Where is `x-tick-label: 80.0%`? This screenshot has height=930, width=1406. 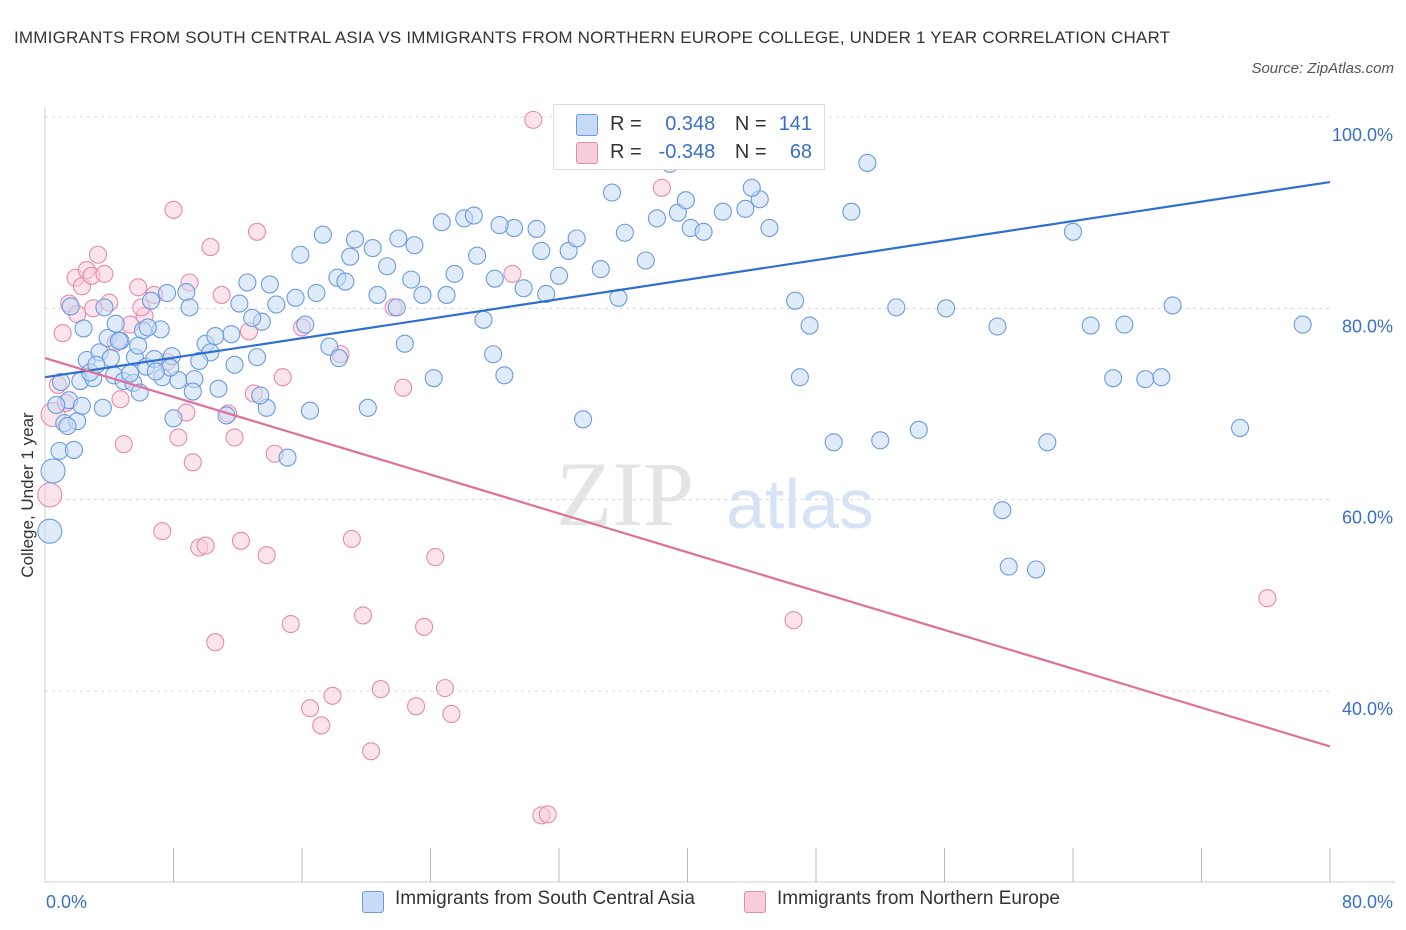 x-tick-label: 80.0% is located at coordinates (1367, 902).